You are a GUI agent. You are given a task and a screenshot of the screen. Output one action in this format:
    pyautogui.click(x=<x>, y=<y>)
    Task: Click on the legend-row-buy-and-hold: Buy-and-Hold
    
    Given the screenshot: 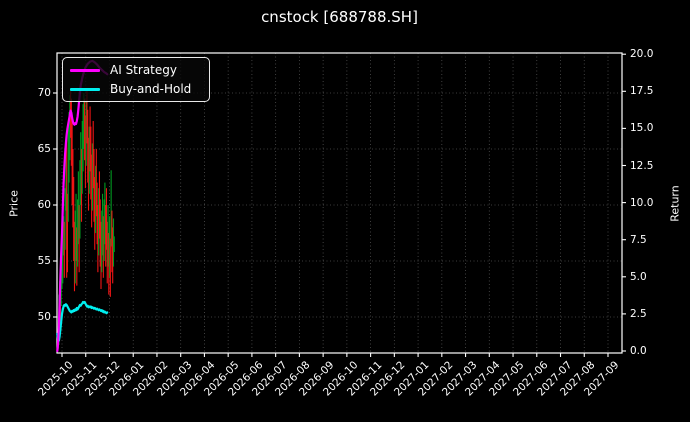 What is the action you would take?
    pyautogui.click(x=136, y=89)
    